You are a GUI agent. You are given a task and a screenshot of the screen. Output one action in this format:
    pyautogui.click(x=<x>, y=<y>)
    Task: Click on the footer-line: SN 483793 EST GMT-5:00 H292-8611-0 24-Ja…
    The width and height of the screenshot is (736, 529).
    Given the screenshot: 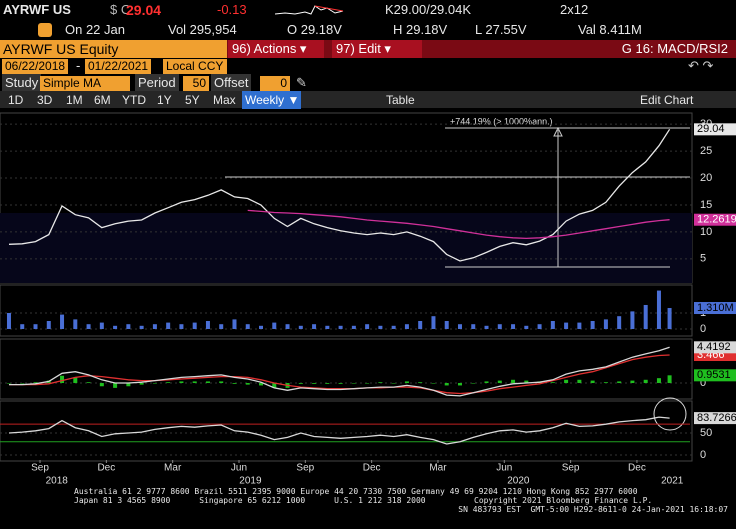 What is the action you would take?
    pyautogui.click(x=593, y=509)
    